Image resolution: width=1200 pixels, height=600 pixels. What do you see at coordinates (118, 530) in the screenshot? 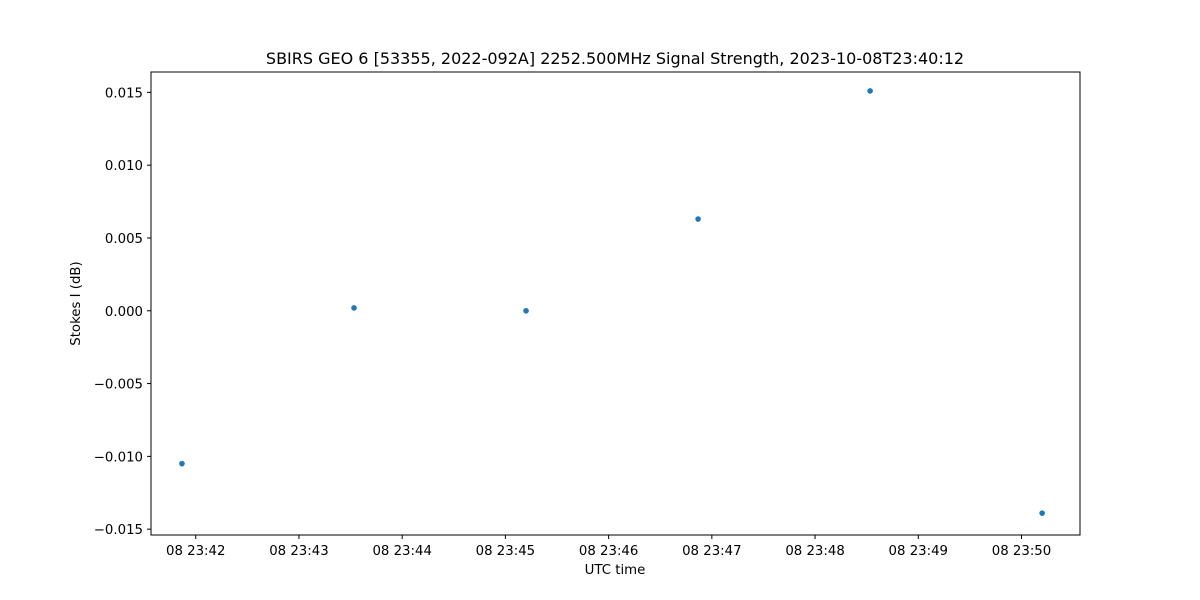
I see `y-tick-label: −0.015` at bounding box center [118, 530].